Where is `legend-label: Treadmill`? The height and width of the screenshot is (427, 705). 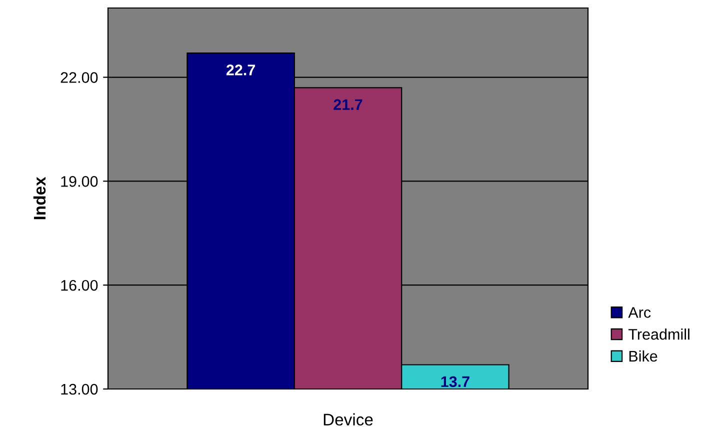 legend-label: Treadmill is located at coordinates (659, 334).